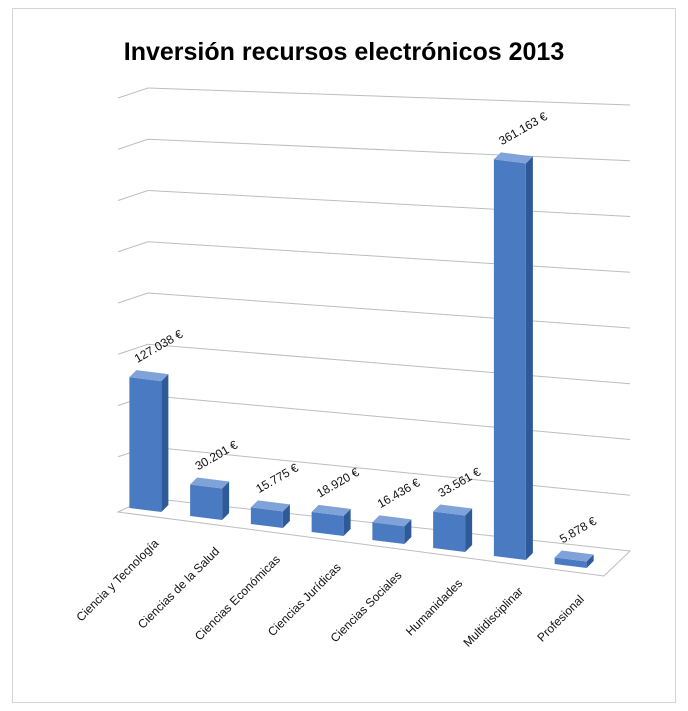 Image resolution: width=688 pixels, height=711 pixels. I want to click on data-label: 361.163 €, so click(523, 128).